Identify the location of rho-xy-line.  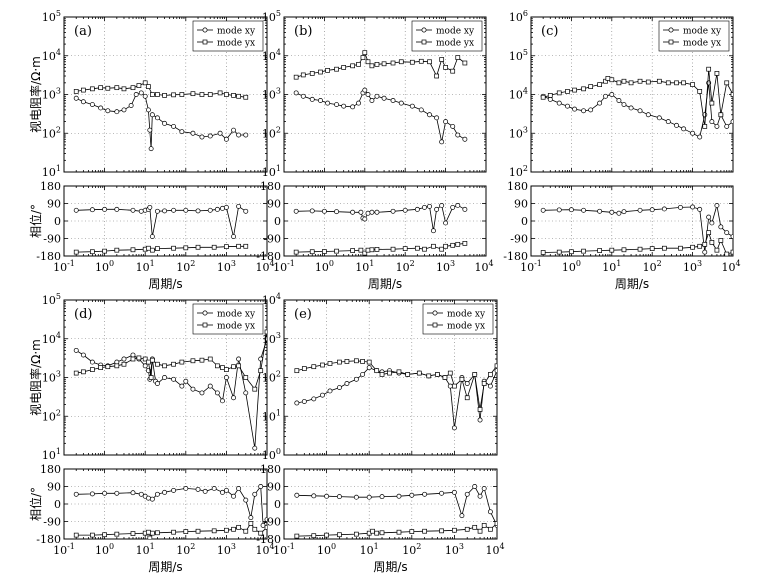
(396, 397).